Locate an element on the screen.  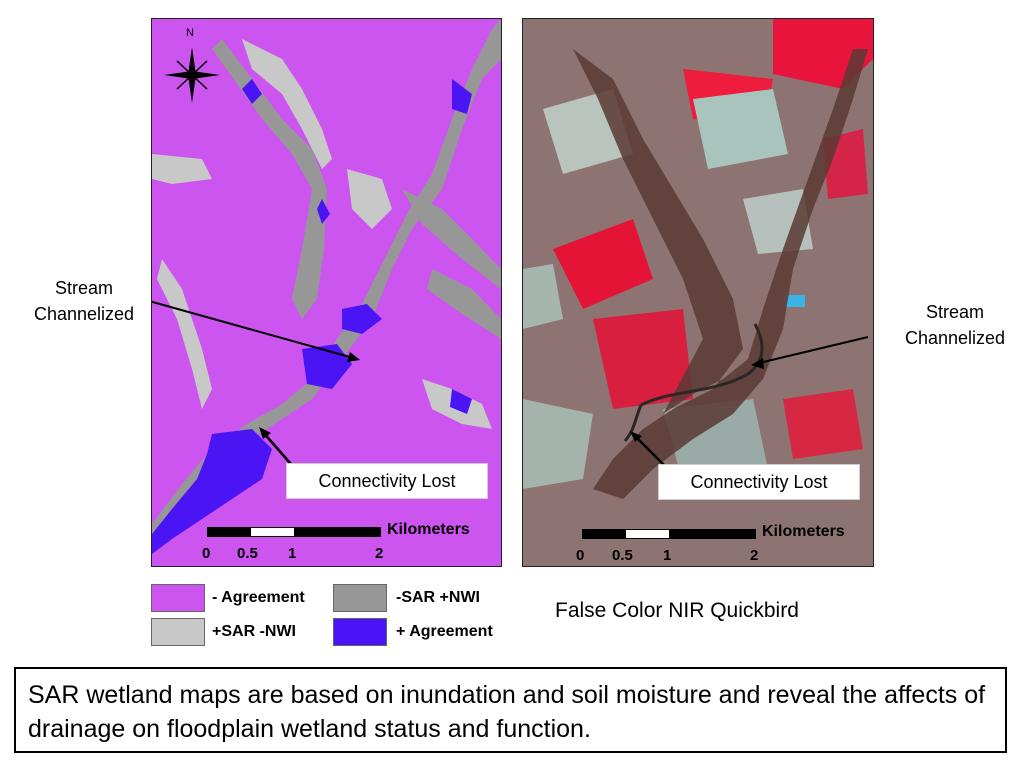
nir-image-title: False Color NIR Quickbird is located at coordinates (677, 610).